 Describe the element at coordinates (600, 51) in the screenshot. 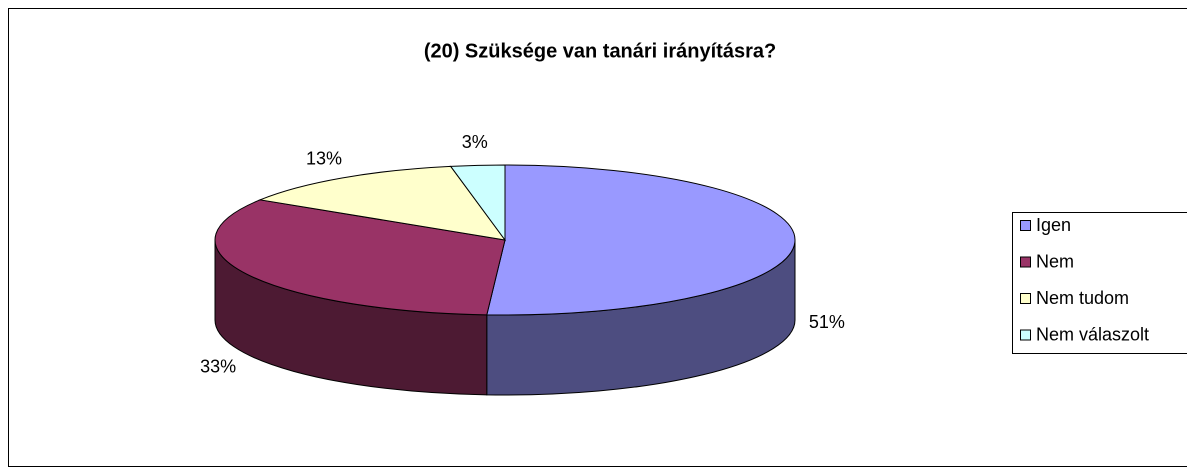

I see `chart-title: (20) Szüksége van tanári irányításra?` at that location.